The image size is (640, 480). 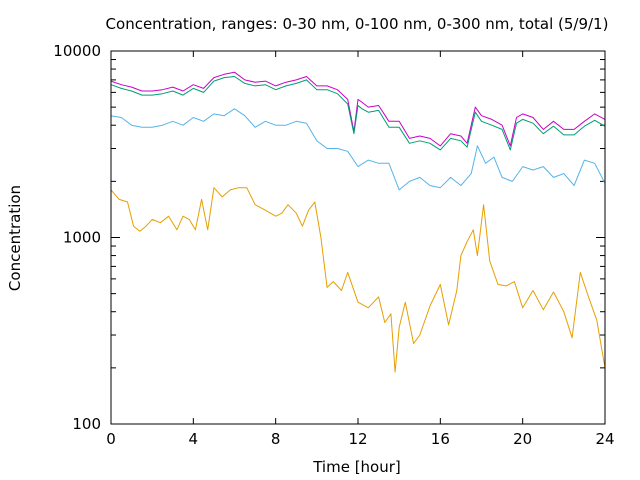 What do you see at coordinates (77, 51) in the screenshot?
I see `y-tick-label: 10000` at bounding box center [77, 51].